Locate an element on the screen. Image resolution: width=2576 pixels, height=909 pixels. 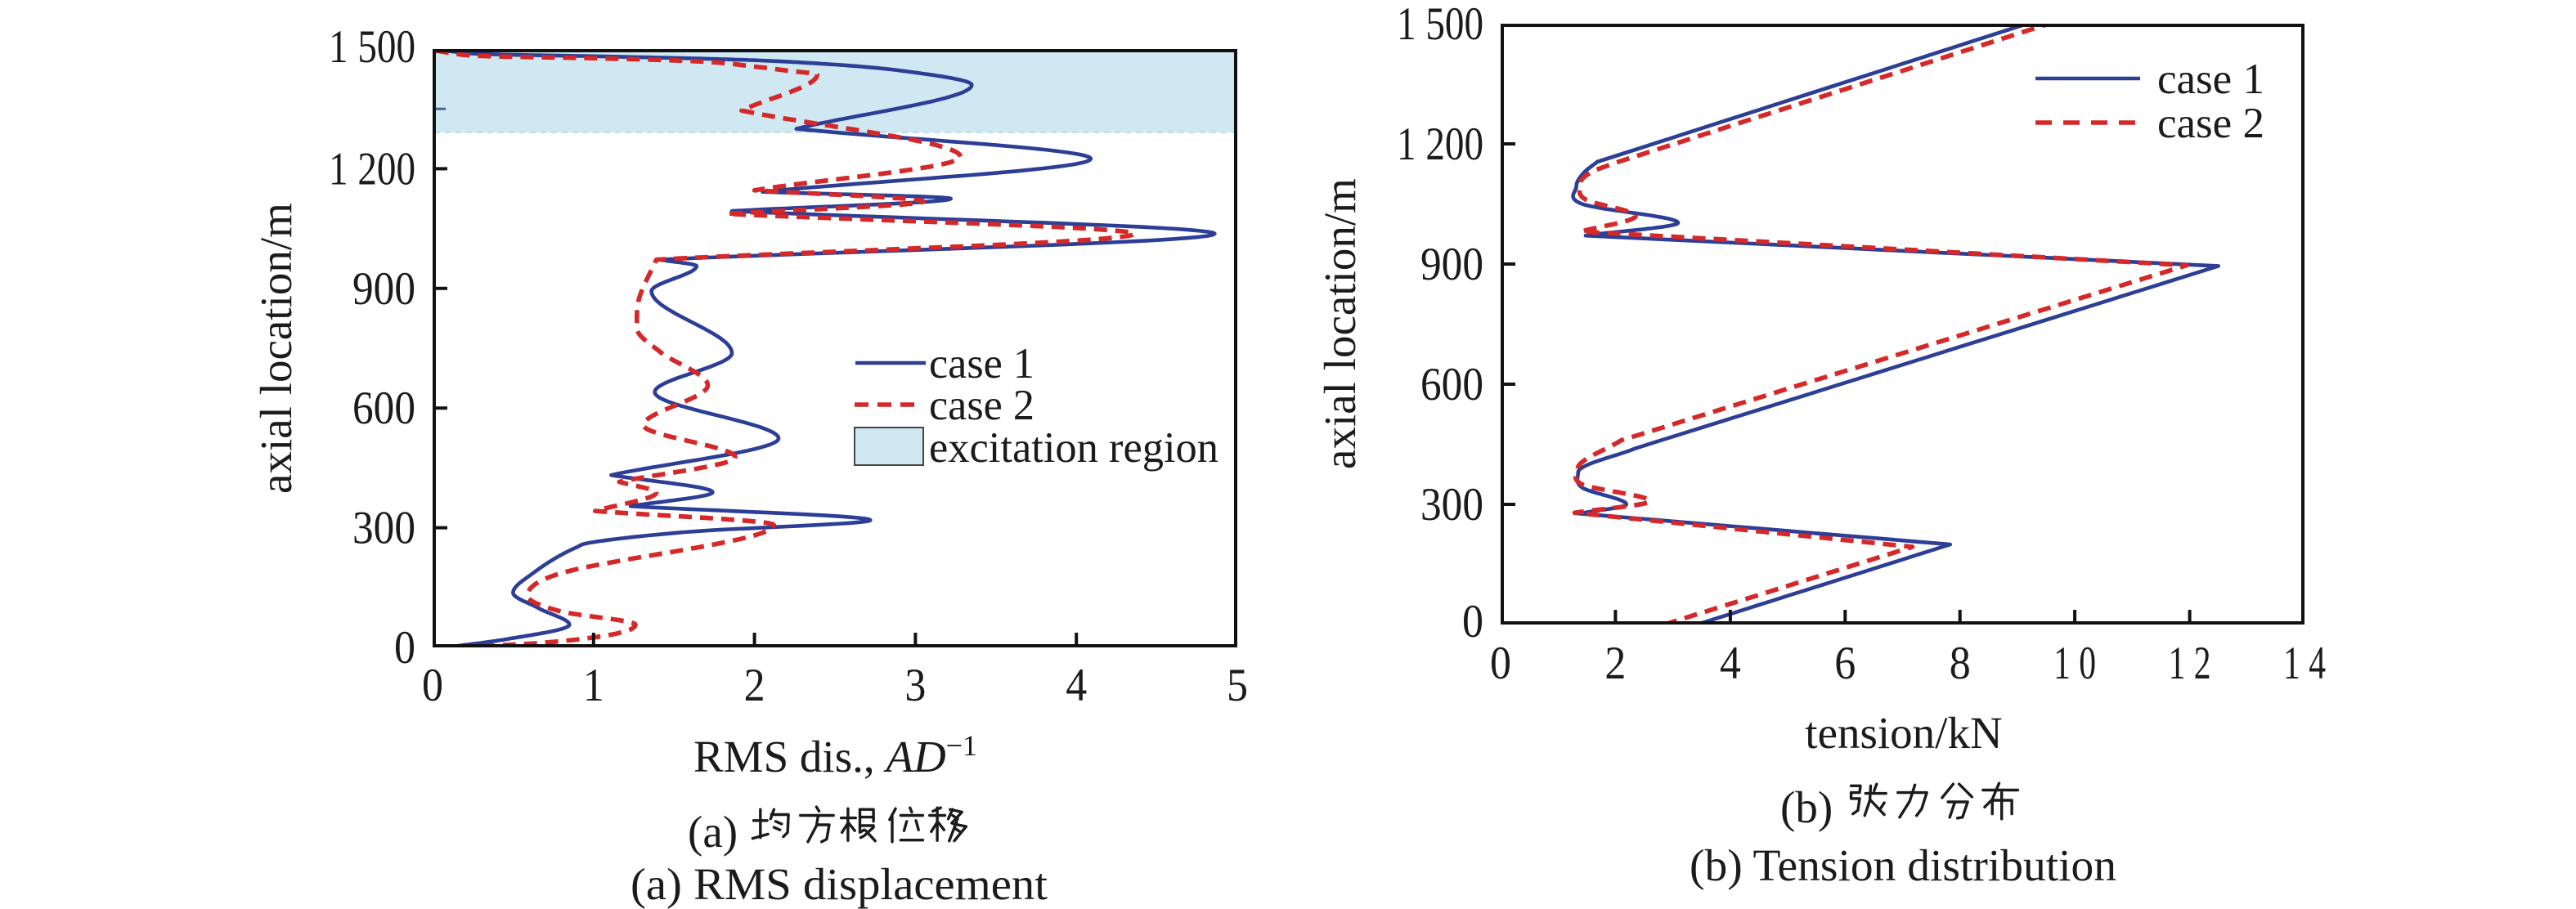
svg-text: 1 is located at coordinates (593, 686).